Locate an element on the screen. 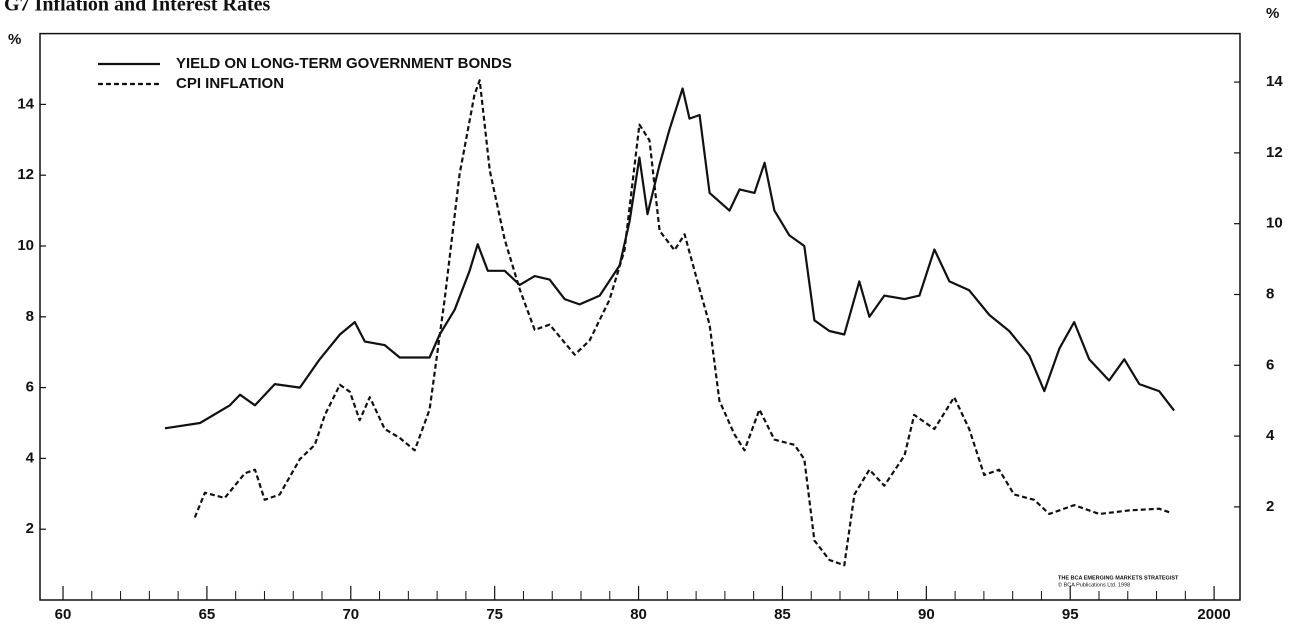 This screenshot has height=631, width=1299. note: THE BCA EMERGING MARKETS STRATEGIST is located at coordinates (1118, 578).